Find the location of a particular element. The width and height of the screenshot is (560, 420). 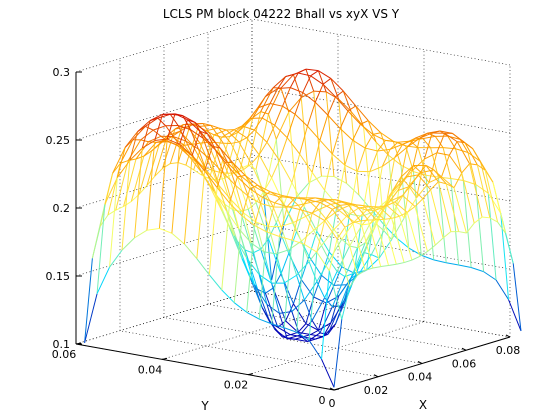

x-tick-label: 0.08 is located at coordinates (508, 350).